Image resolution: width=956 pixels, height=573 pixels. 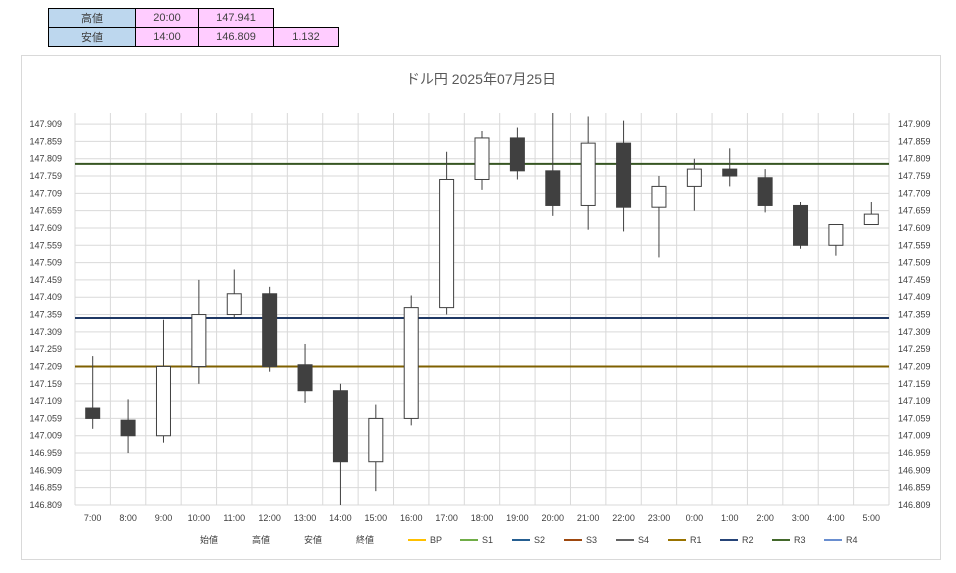 I want to click on price-range: 1.132, so click(x=306, y=37).